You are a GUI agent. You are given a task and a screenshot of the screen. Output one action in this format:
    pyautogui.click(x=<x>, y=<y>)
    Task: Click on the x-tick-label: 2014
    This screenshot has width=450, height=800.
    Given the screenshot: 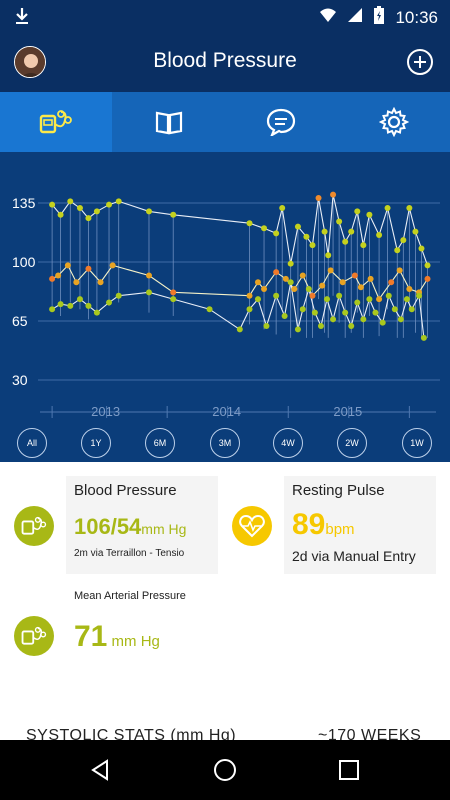 What is the action you would take?
    pyautogui.click(x=226, y=411)
    